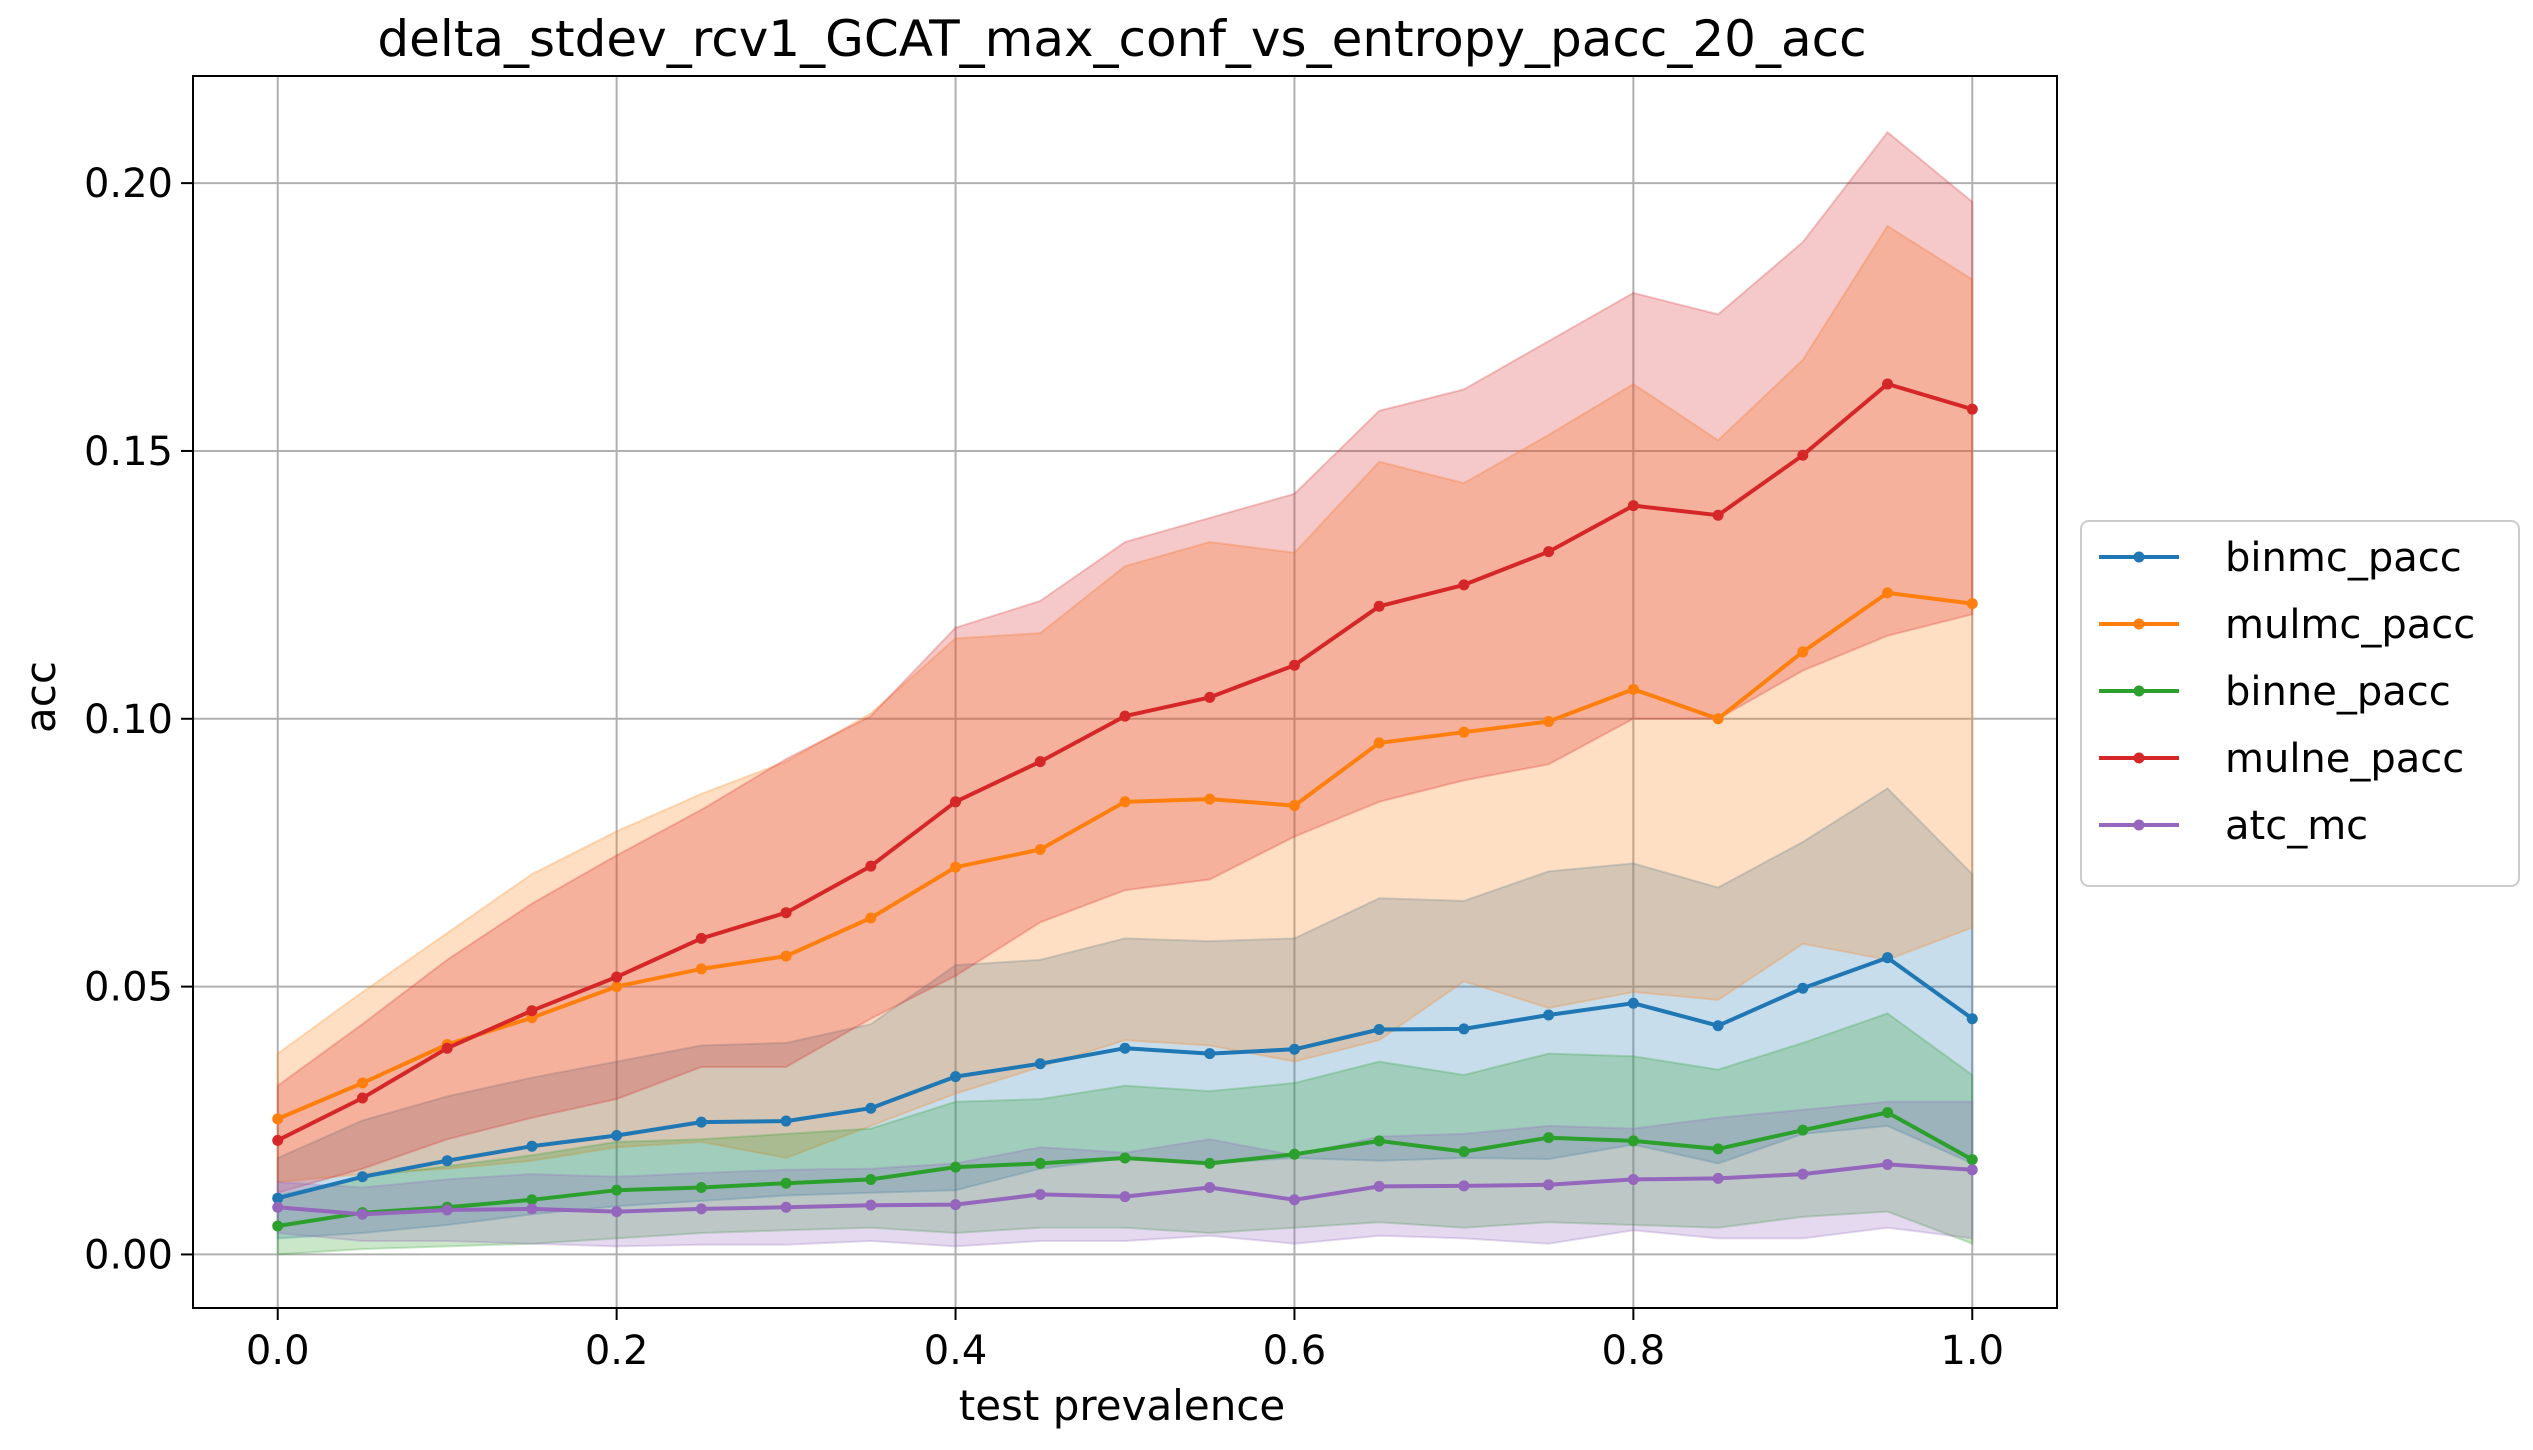 The height and width of the screenshot is (1450, 2533). I want to click on legend-label-atc_mc: atc_mc, so click(2296, 826).